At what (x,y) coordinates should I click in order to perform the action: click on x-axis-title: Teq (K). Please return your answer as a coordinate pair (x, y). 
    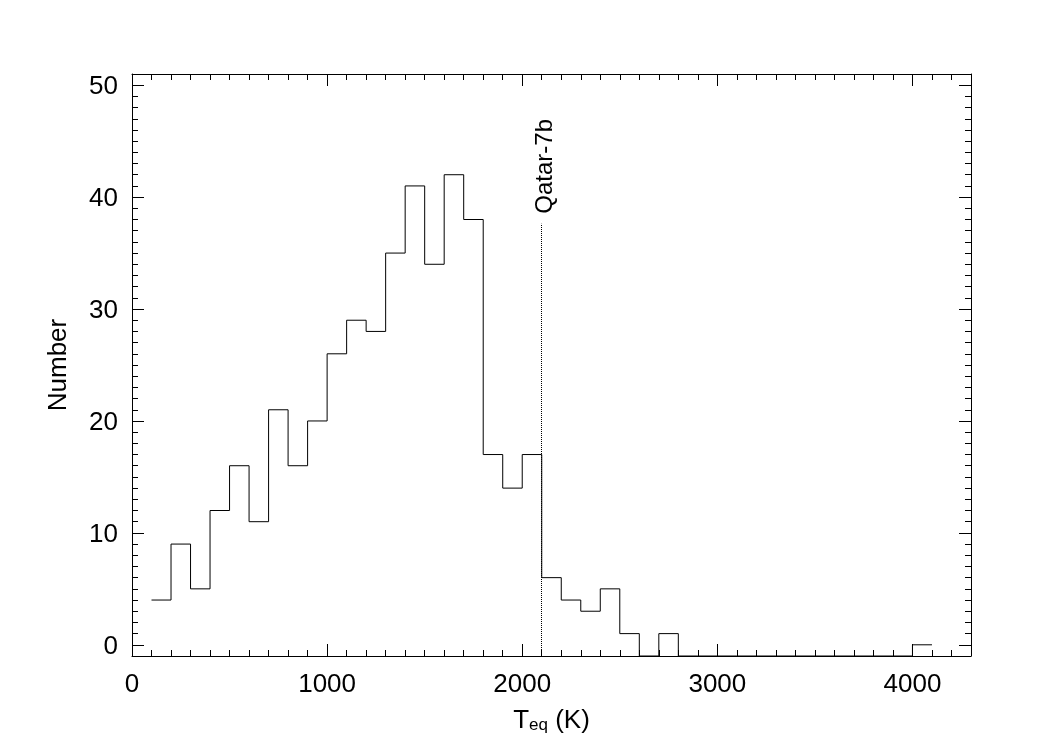
    Looking at the image, I should click on (551, 718).